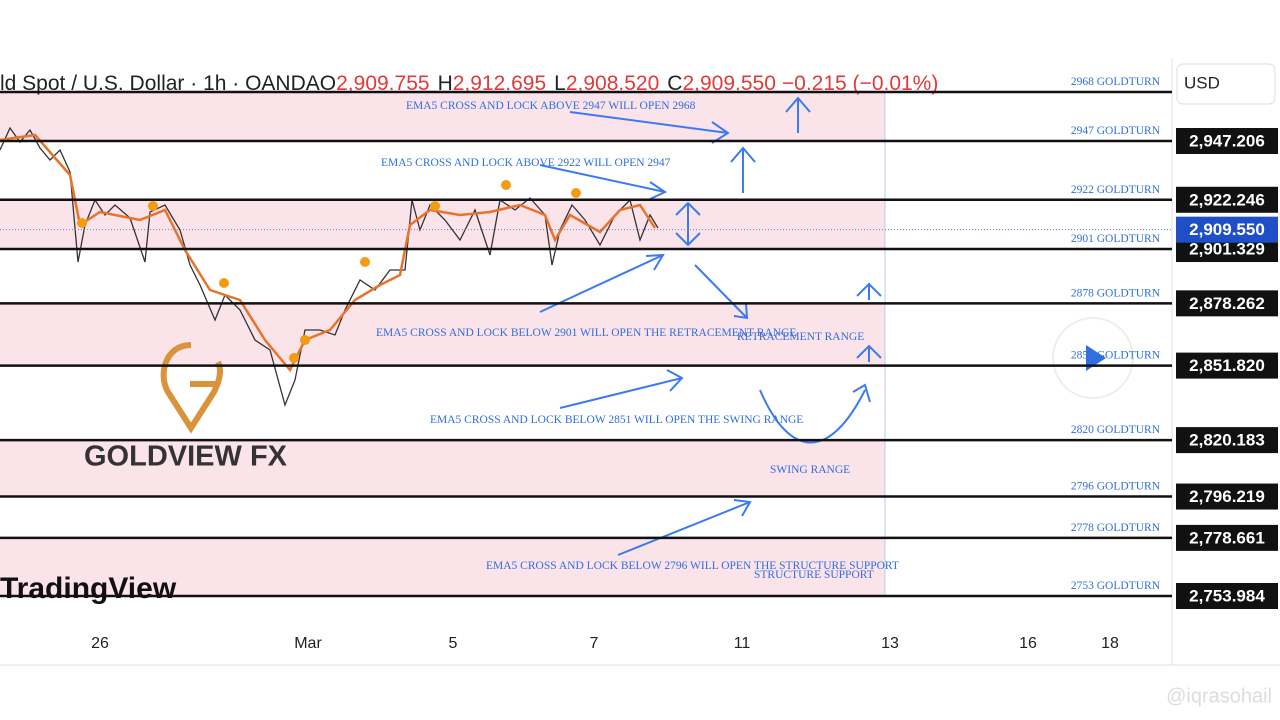 The height and width of the screenshot is (720, 1280). What do you see at coordinates (1116, 430) in the screenshot?
I see `goldturn-label: 2820 GOLDTURN` at bounding box center [1116, 430].